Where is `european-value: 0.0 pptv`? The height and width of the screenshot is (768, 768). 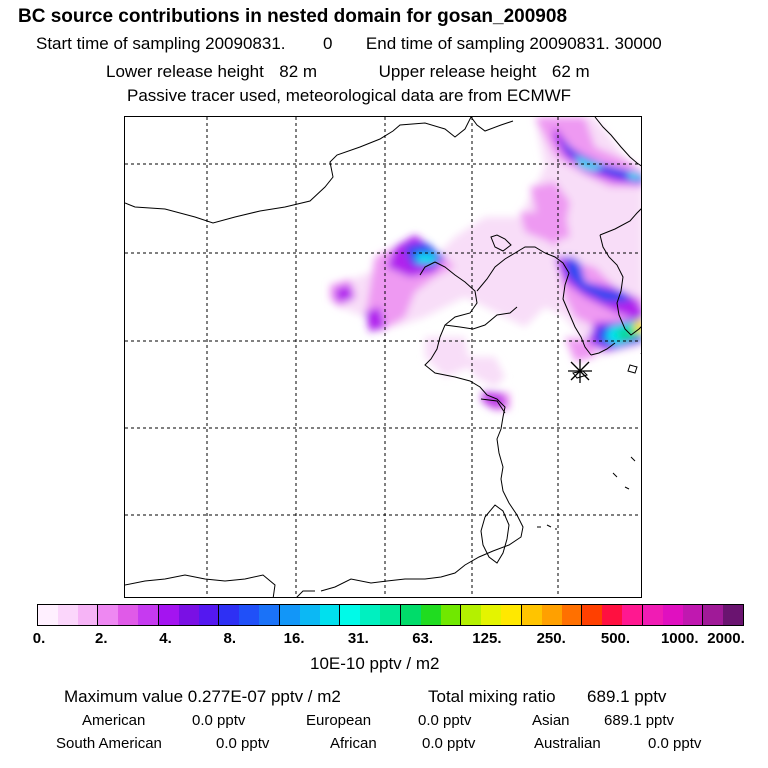
european-value: 0.0 pptv is located at coordinates (445, 720).